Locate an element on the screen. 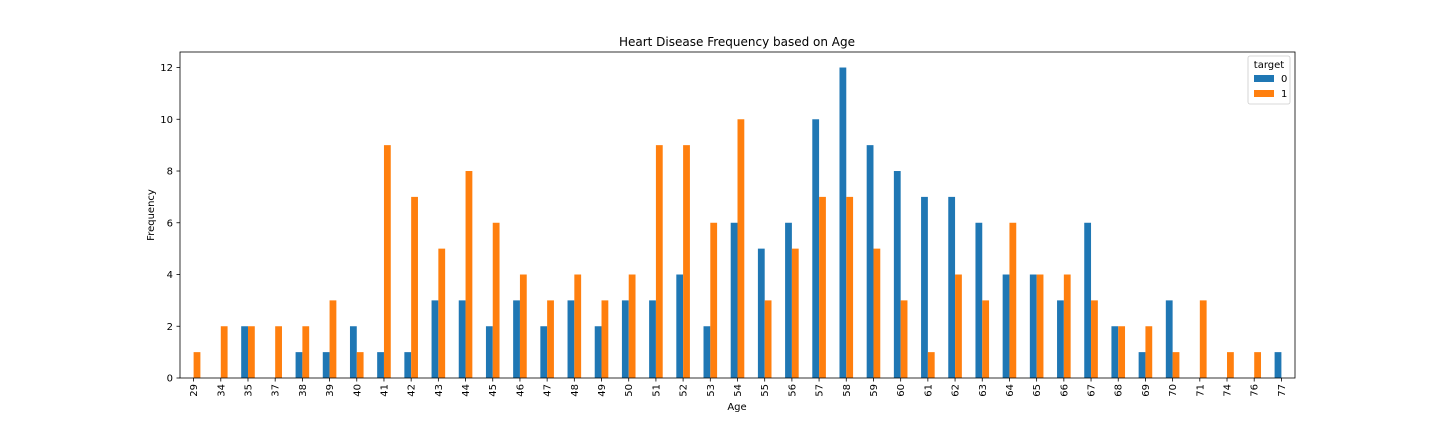 The image size is (1440, 436). x-tick-label-50: 50 is located at coordinates (629, 390).